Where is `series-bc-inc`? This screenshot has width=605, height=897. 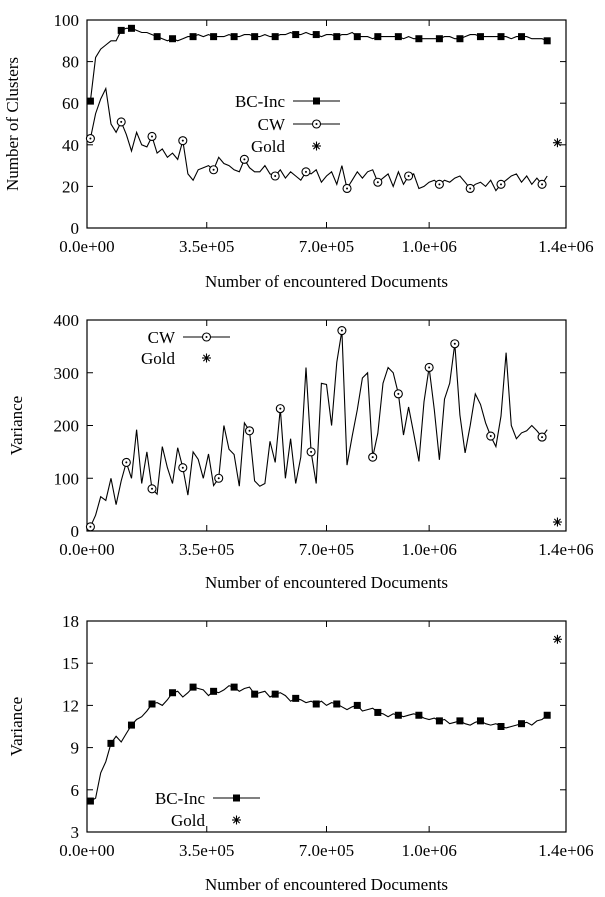
series-bc-inc is located at coordinates (318, 64).